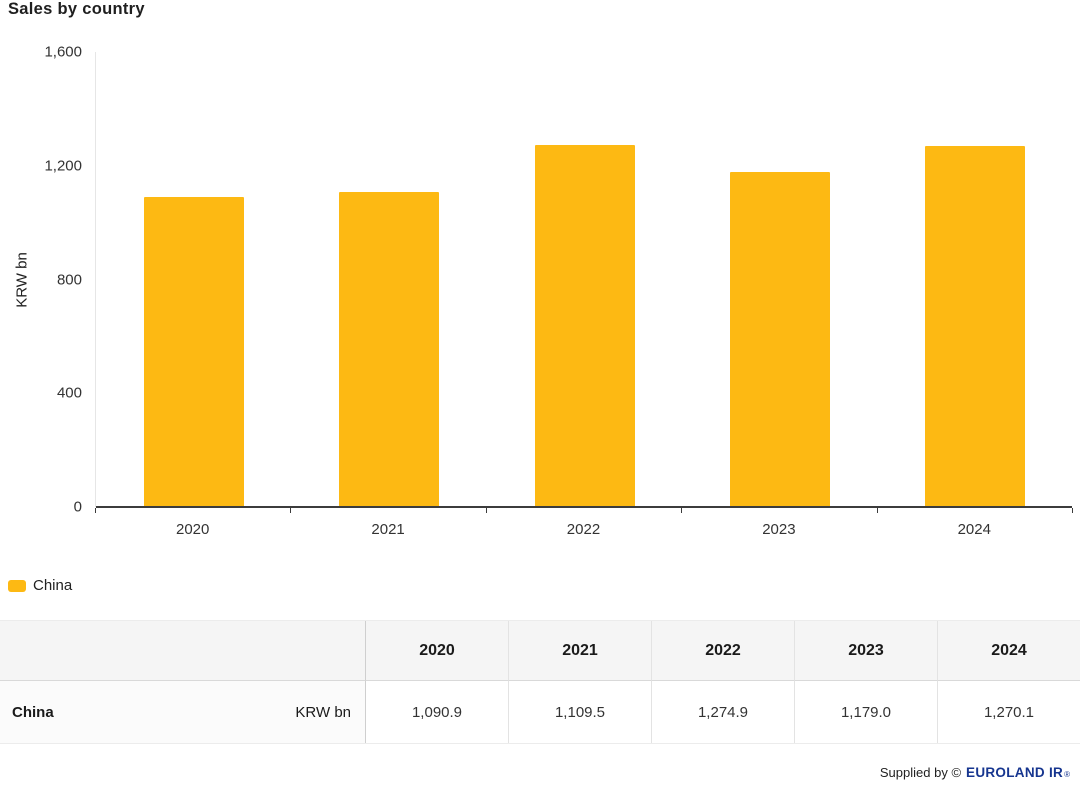 The width and height of the screenshot is (1080, 787). Describe the element at coordinates (436, 651) in the screenshot. I see `table-header-2020: 2020` at that location.